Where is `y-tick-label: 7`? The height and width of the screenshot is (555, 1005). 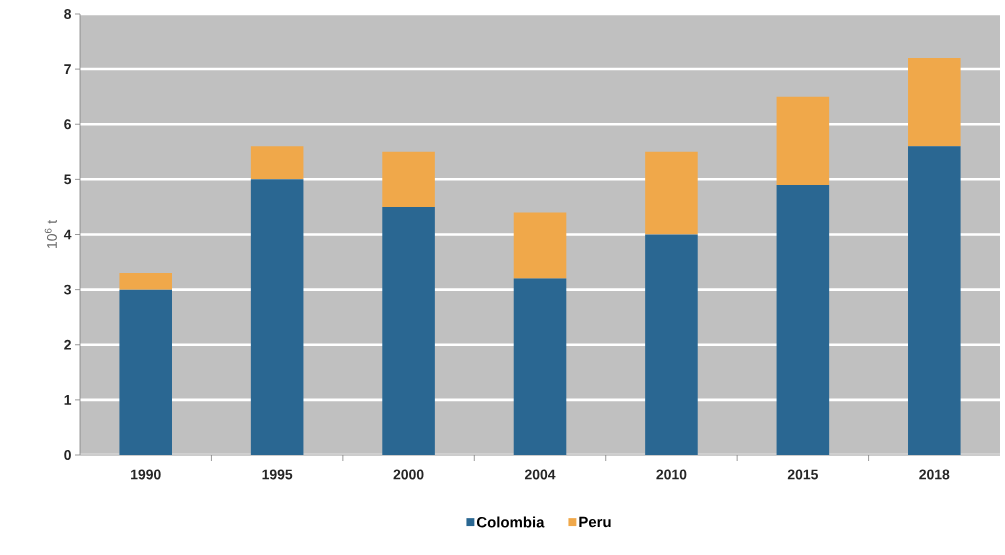 y-tick-label: 7 is located at coordinates (67, 69).